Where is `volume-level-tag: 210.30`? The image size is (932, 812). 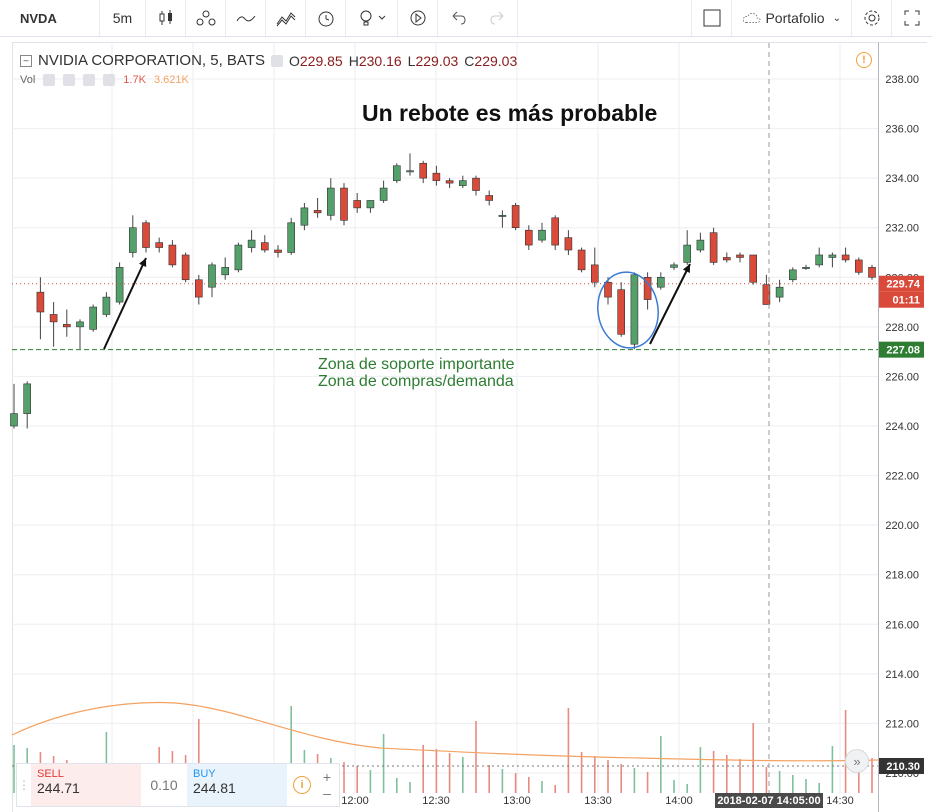
volume-level-tag: 210.30 is located at coordinates (903, 767).